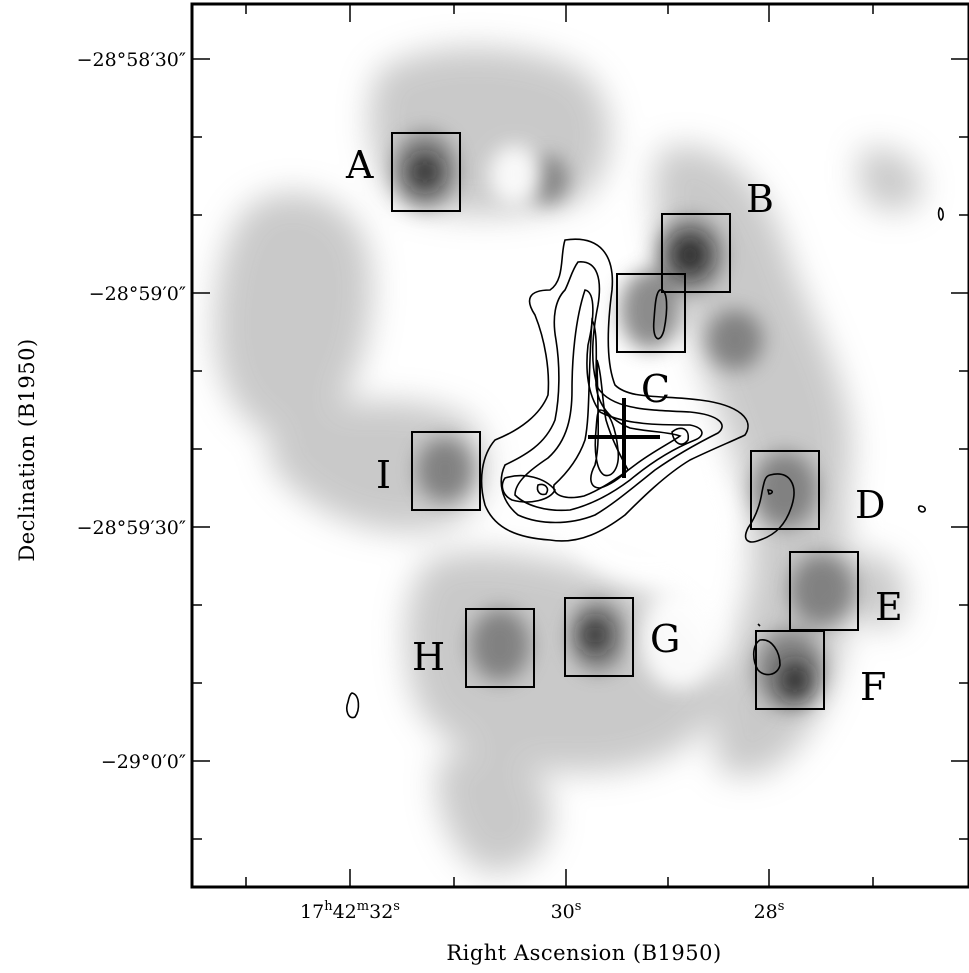 The image size is (969, 973). I want to click on x-tick-label-1: 17h42m32s, so click(350, 911).